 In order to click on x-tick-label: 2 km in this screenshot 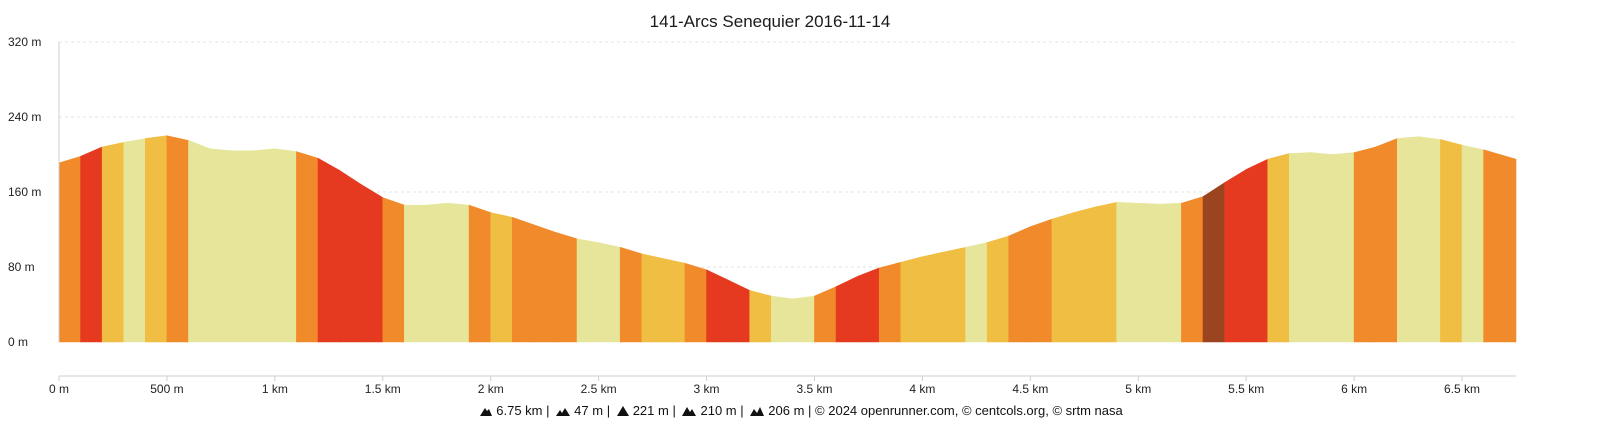, I will do `click(491, 389)`.